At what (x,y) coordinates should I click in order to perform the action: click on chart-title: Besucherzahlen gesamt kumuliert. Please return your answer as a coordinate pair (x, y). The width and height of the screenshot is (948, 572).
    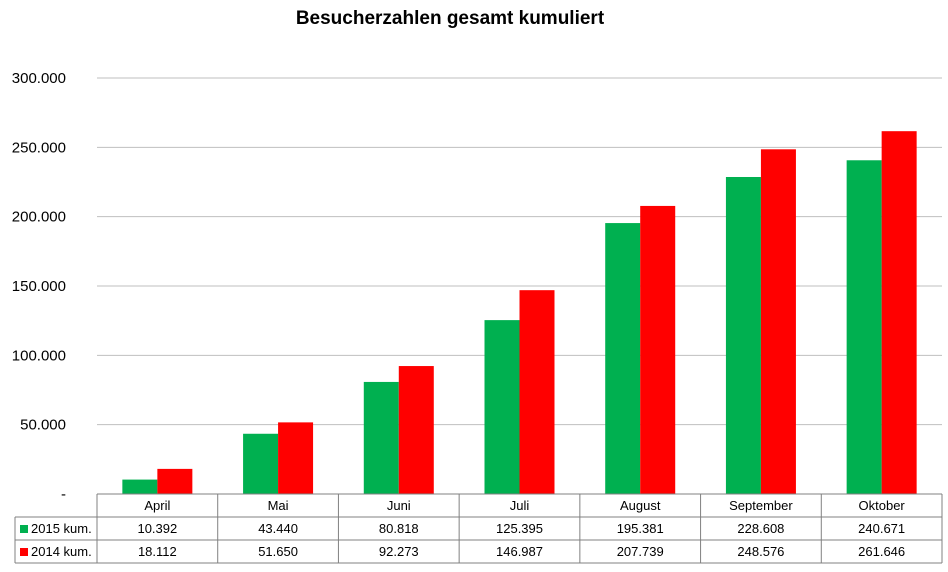
    Looking at the image, I should click on (450, 18).